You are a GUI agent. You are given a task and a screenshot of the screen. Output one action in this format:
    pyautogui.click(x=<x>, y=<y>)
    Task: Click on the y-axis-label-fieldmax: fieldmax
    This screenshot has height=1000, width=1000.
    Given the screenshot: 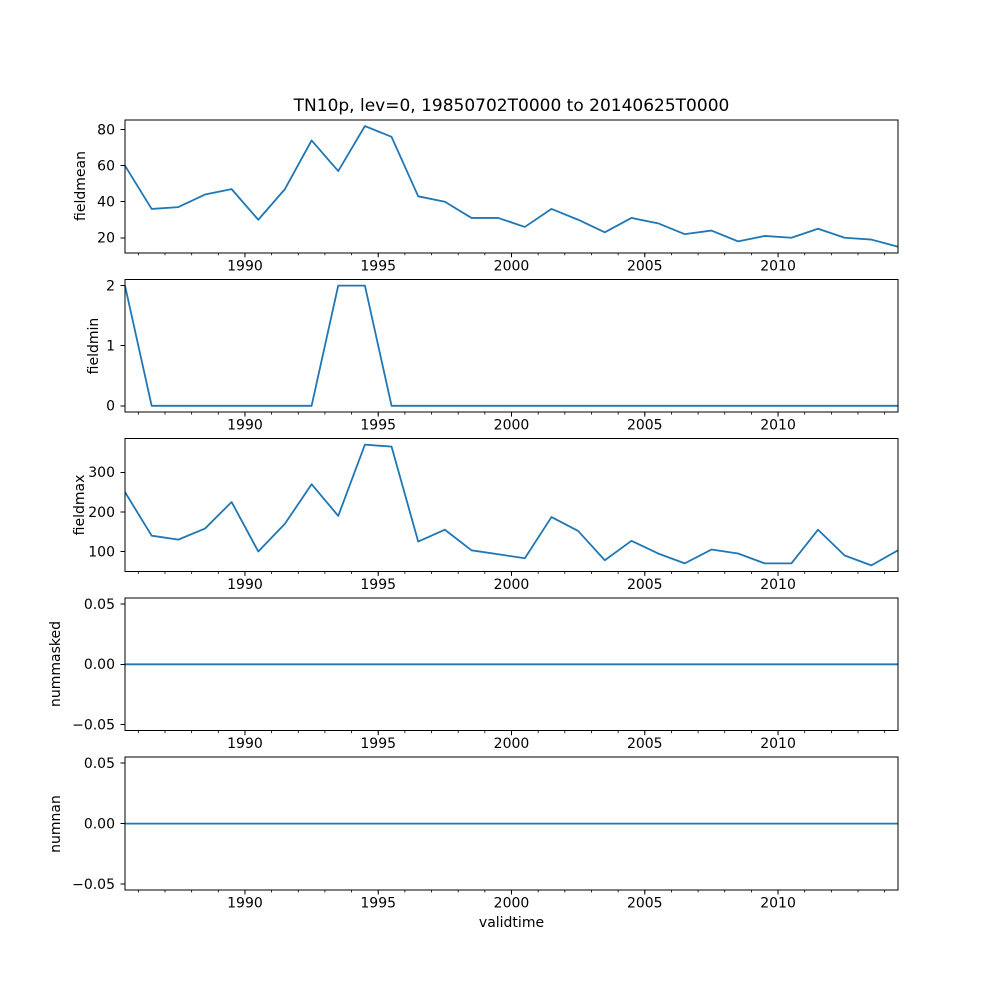 What is the action you would take?
    pyautogui.click(x=80, y=505)
    